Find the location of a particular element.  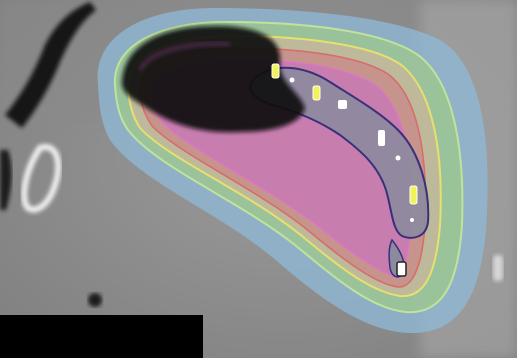

bright-spot-right is located at coordinates (498, 268).